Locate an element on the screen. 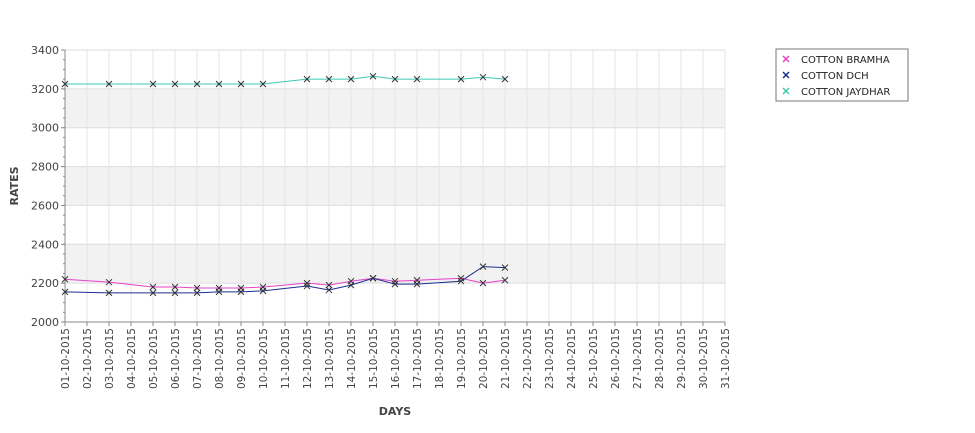 The image size is (975, 433). x-tick-label: 12-10-2015 is located at coordinates (308, 358).